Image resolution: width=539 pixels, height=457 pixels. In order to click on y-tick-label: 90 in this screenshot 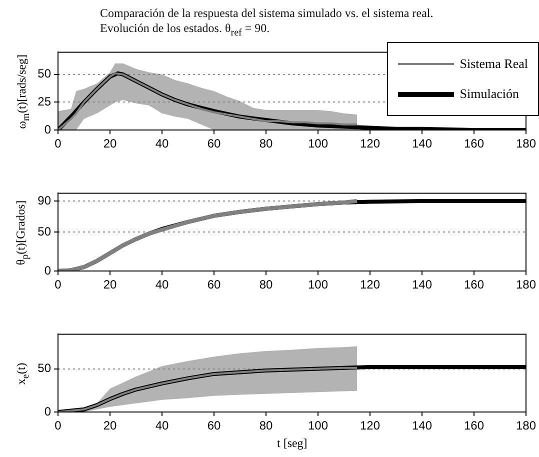, I will do `click(45, 200)`.